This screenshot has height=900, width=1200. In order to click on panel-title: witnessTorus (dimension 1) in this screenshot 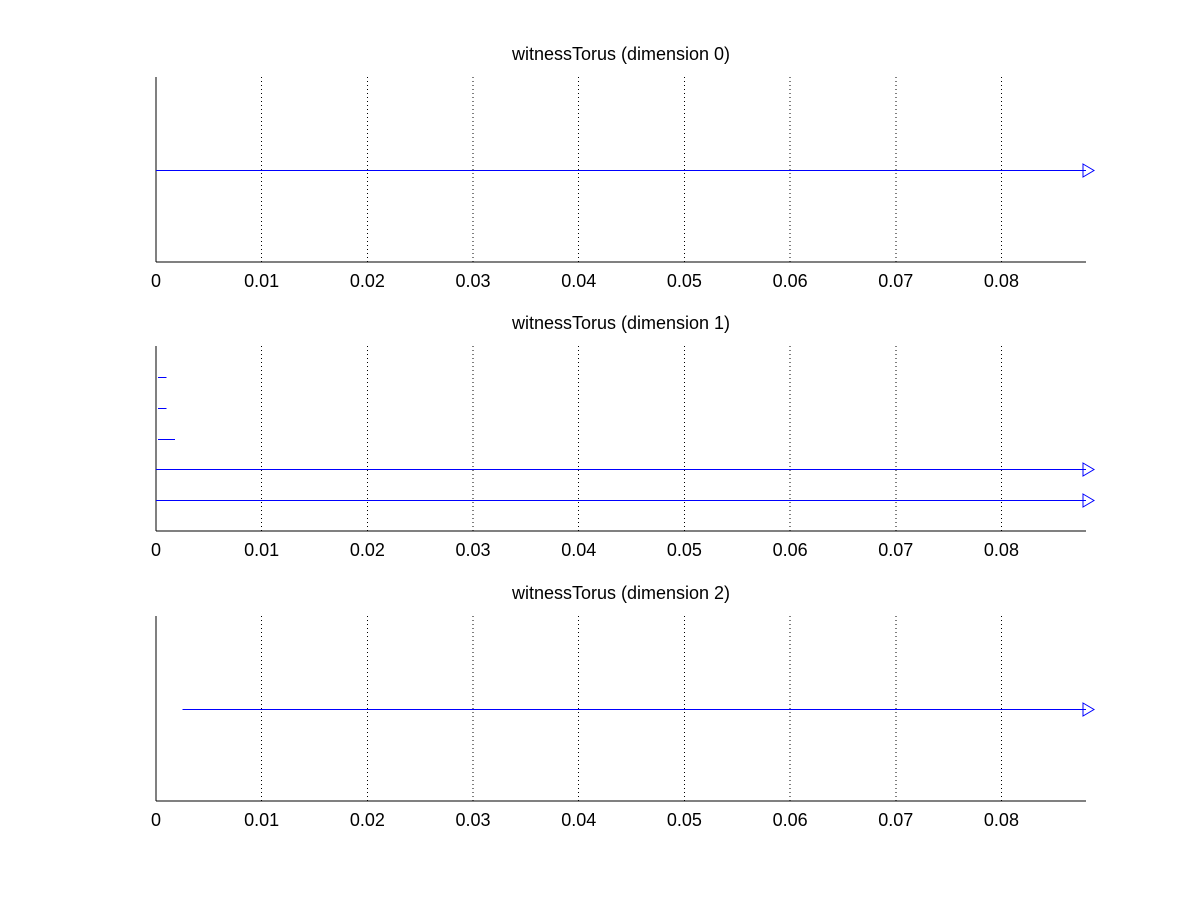, I will do `click(620, 323)`.